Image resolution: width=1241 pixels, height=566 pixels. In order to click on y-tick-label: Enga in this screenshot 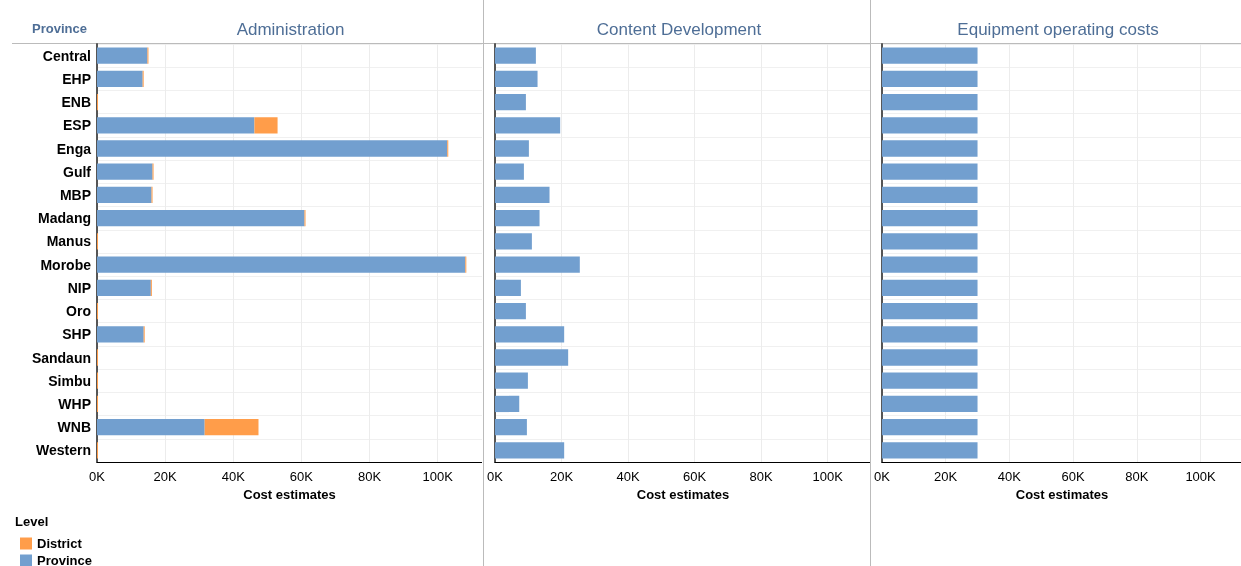, I will do `click(74, 148)`.